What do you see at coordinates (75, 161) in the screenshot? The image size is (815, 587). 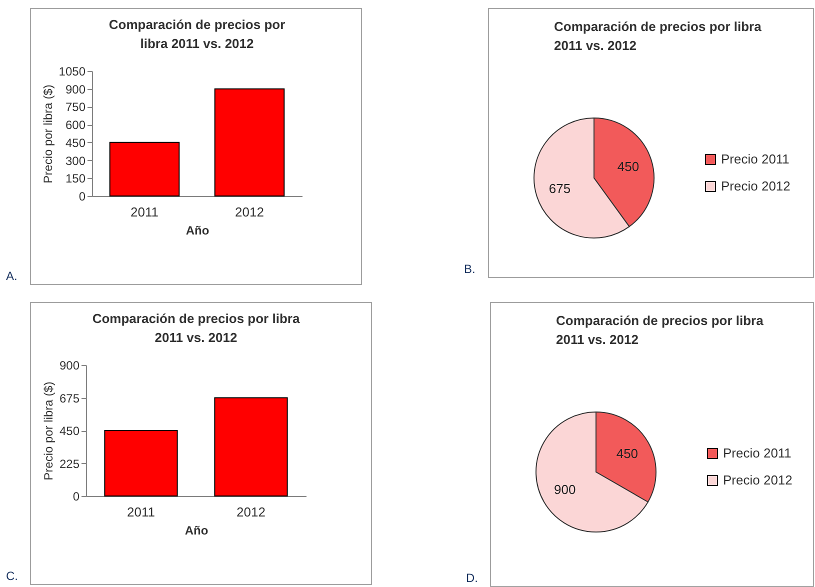 I see `y-tick-label: 300` at bounding box center [75, 161].